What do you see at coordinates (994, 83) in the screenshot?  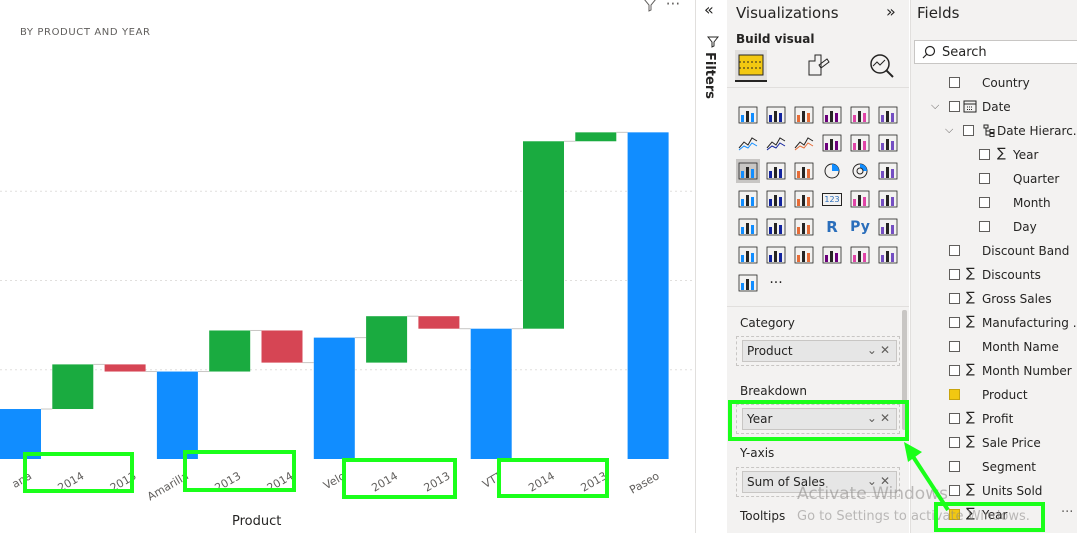 I see `field-item: Country` at bounding box center [994, 83].